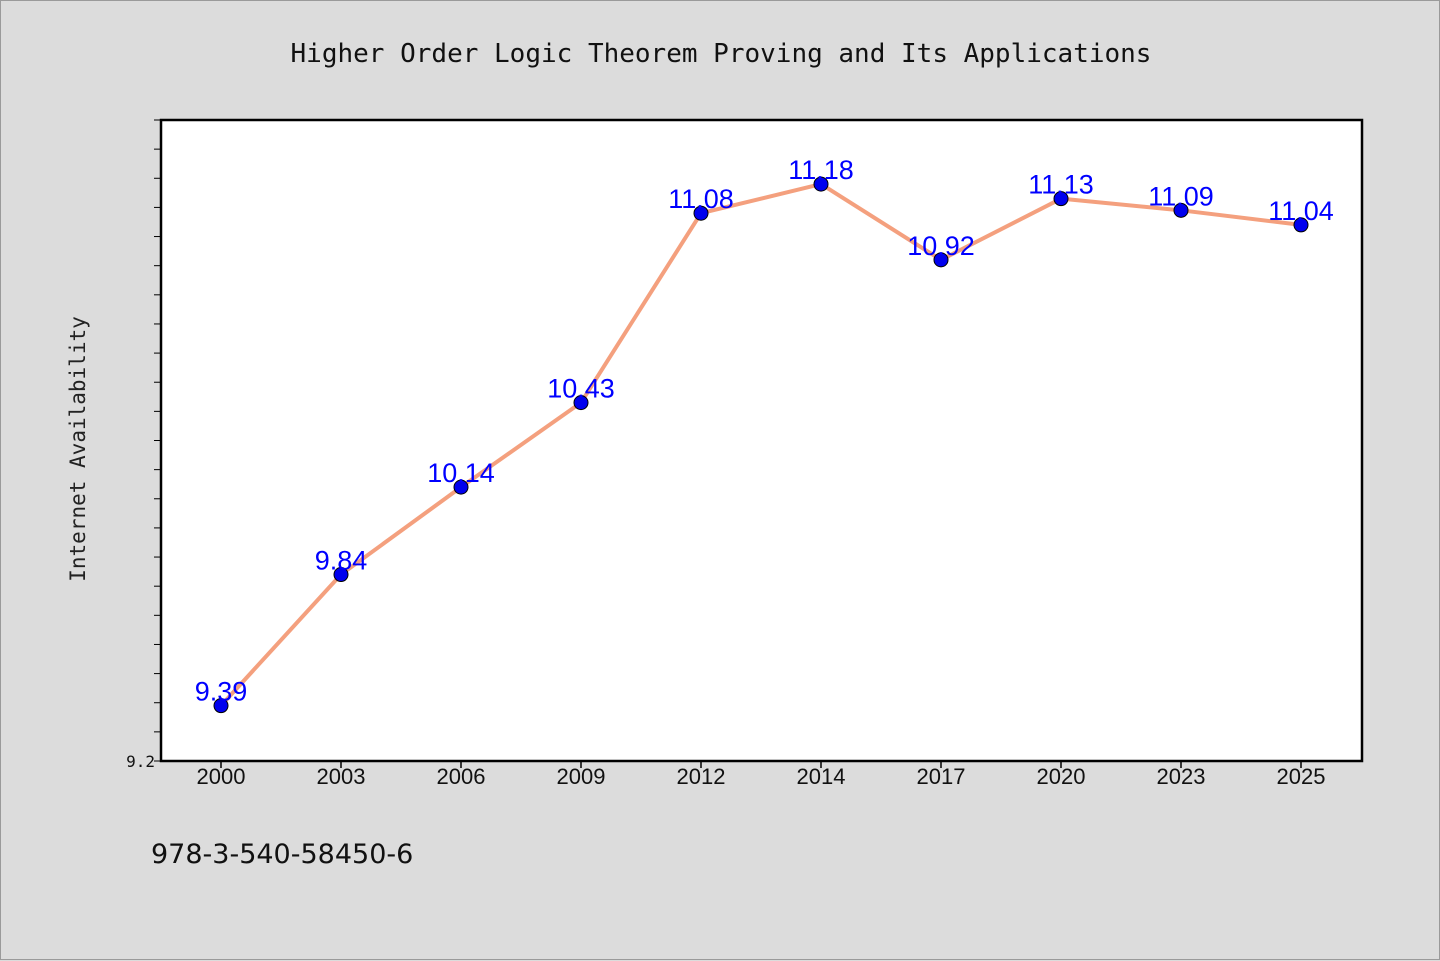 Image resolution: width=1440 pixels, height=961 pixels. What do you see at coordinates (941, 776) in the screenshot?
I see `x-tick-label: 2017` at bounding box center [941, 776].